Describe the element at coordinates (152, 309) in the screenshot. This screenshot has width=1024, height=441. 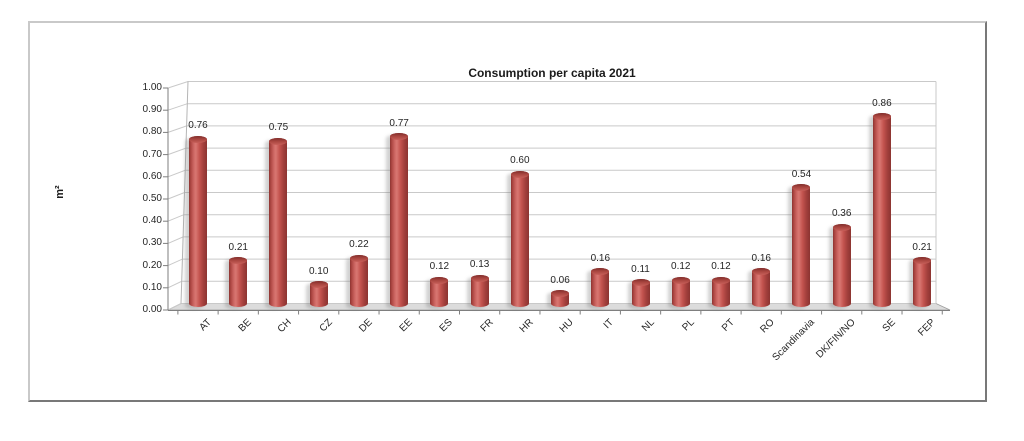
I see `y-tick-label: 0.00` at that location.